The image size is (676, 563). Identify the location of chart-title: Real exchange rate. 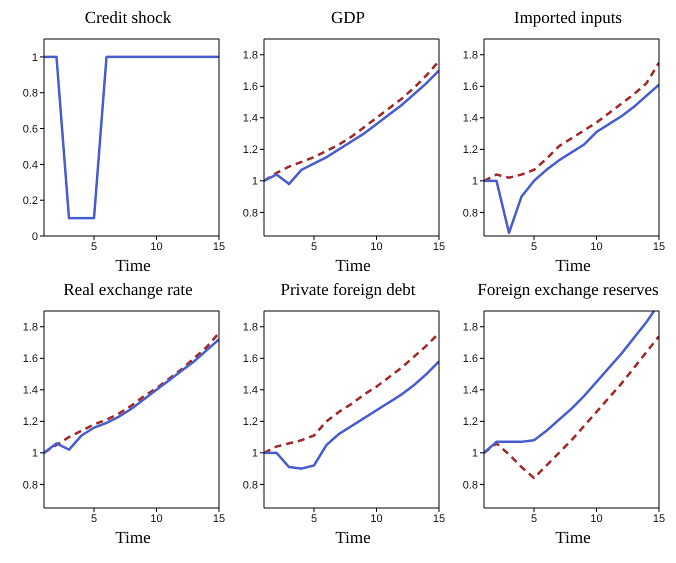
(128, 290).